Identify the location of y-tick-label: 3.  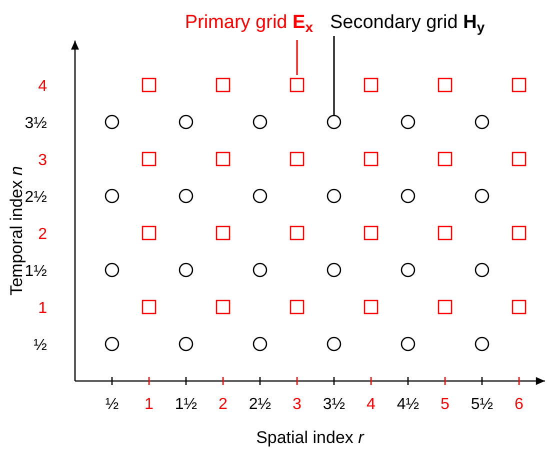
(43, 160).